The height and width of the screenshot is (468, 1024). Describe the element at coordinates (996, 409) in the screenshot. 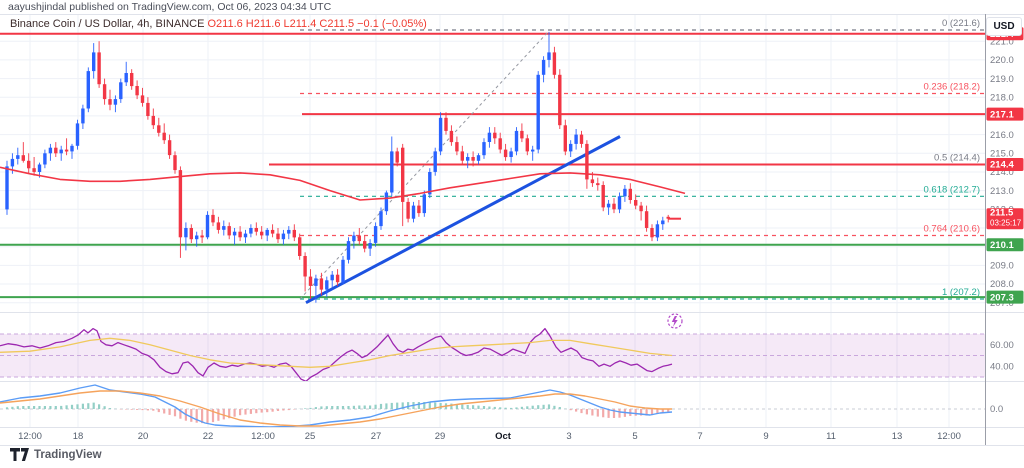

I see `macd-tick-label: 0.0` at that location.